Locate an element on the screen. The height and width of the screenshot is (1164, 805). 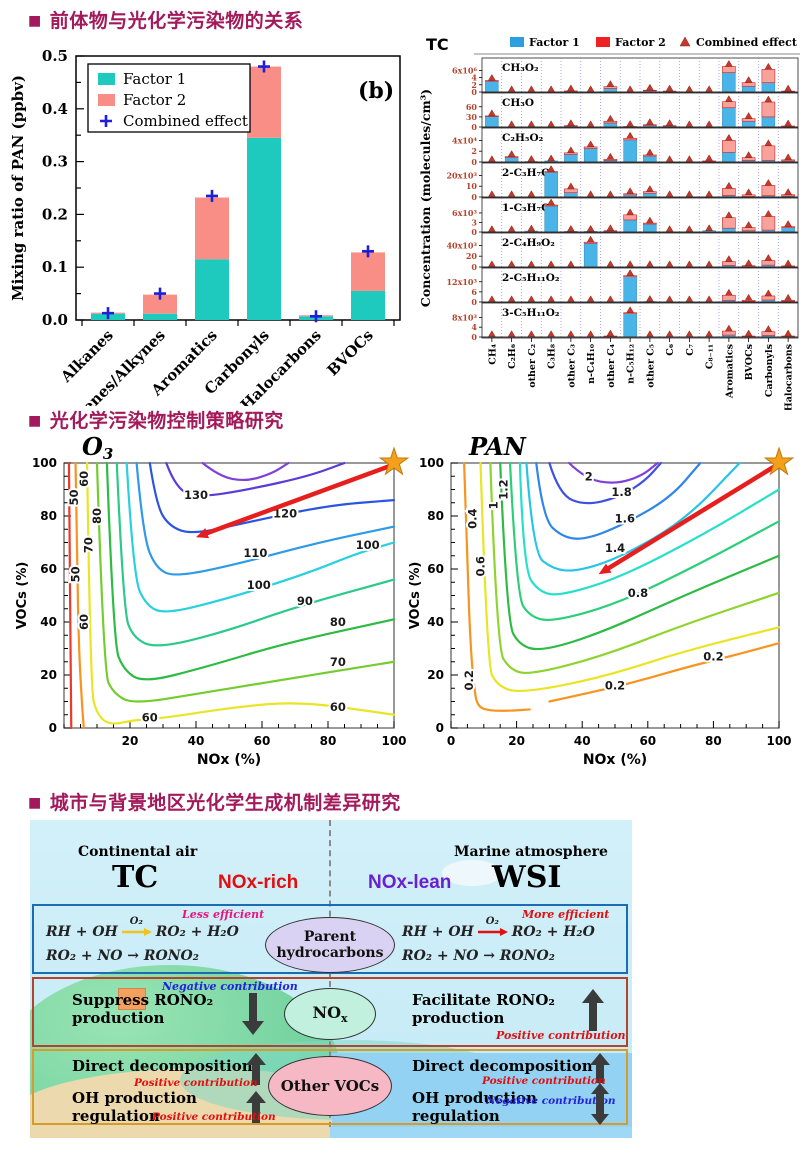
contour-label: 0.4 is located at coordinates (472, 518).